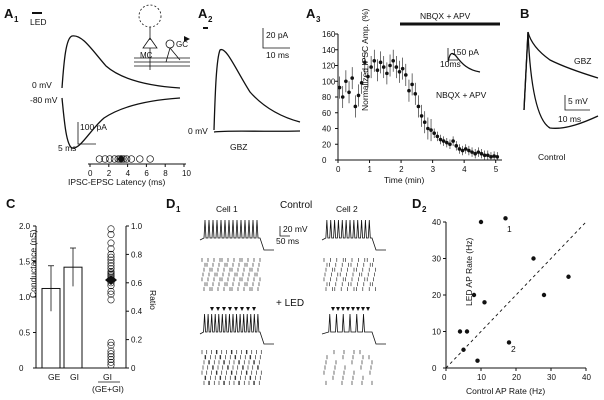 The width and height of the screenshot is (604, 400). What do you see at coordinates (561, 80) in the screenshot?
I see `b-control-trace` at bounding box center [561, 80].